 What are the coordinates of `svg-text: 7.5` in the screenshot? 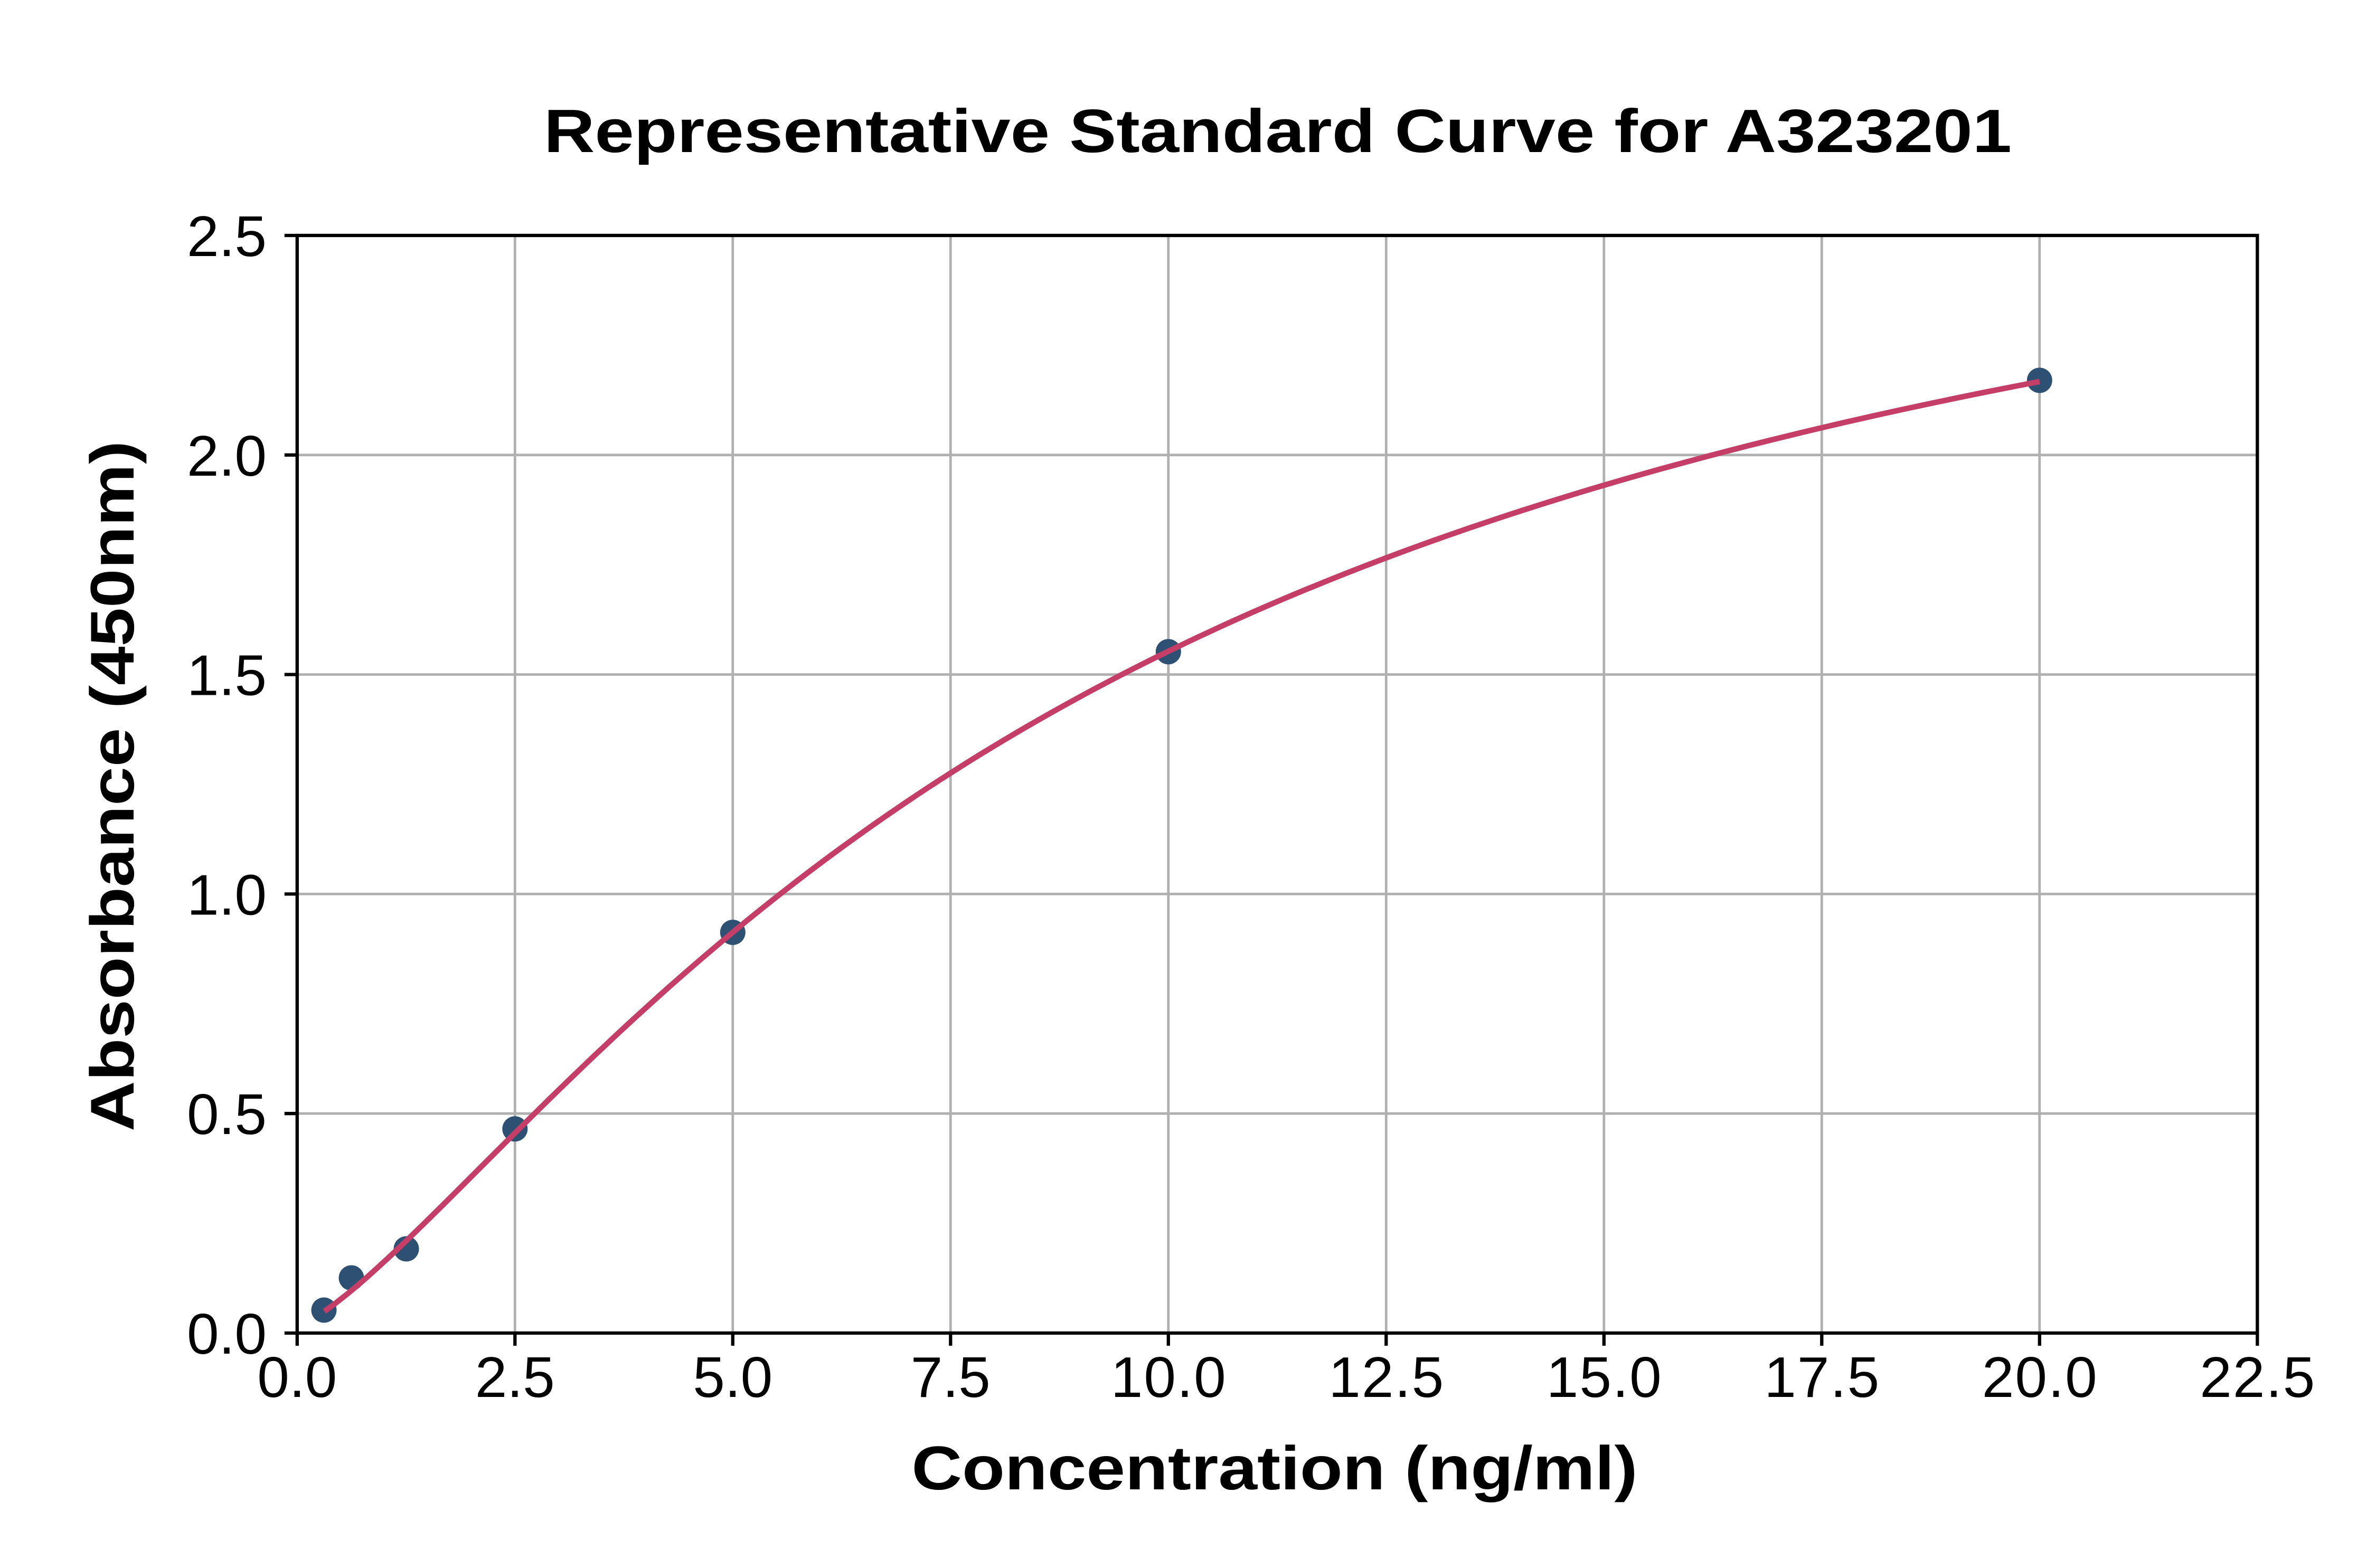 It's located at (951, 1377).